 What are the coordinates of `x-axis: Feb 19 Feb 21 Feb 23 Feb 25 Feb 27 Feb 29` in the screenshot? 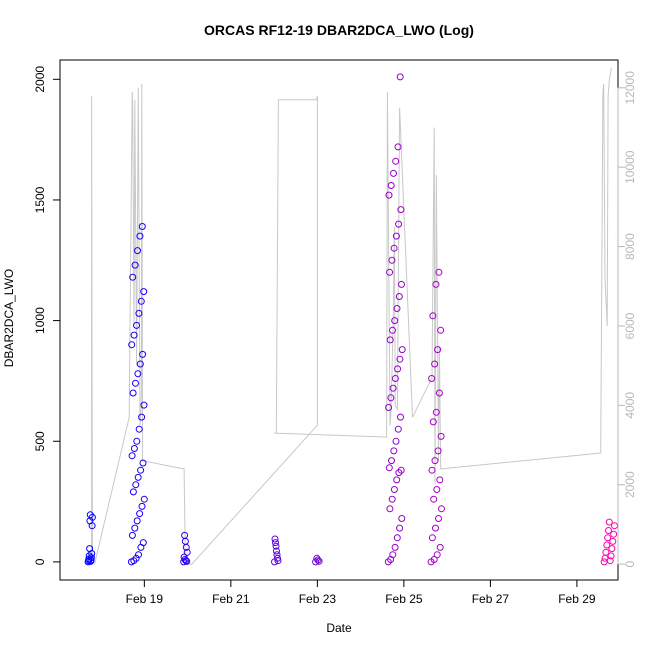 It's located at (361, 592).